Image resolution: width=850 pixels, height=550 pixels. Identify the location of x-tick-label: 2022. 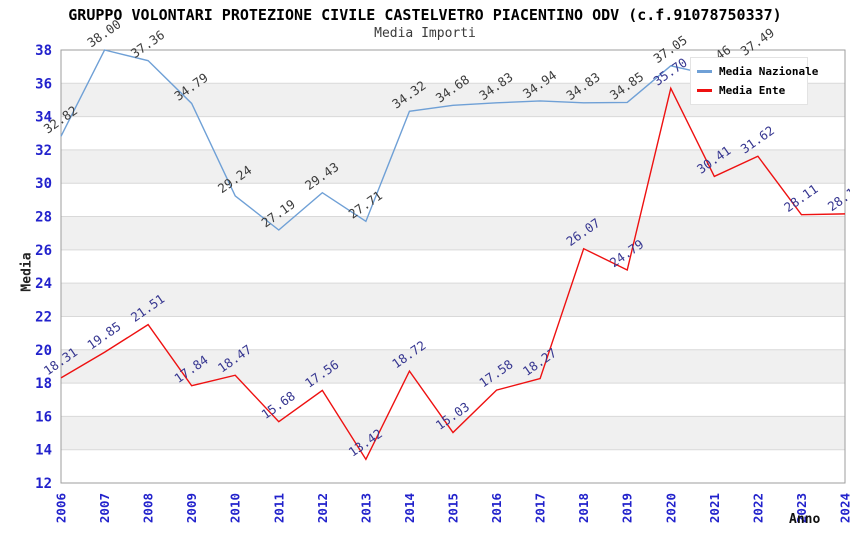
(757, 508).